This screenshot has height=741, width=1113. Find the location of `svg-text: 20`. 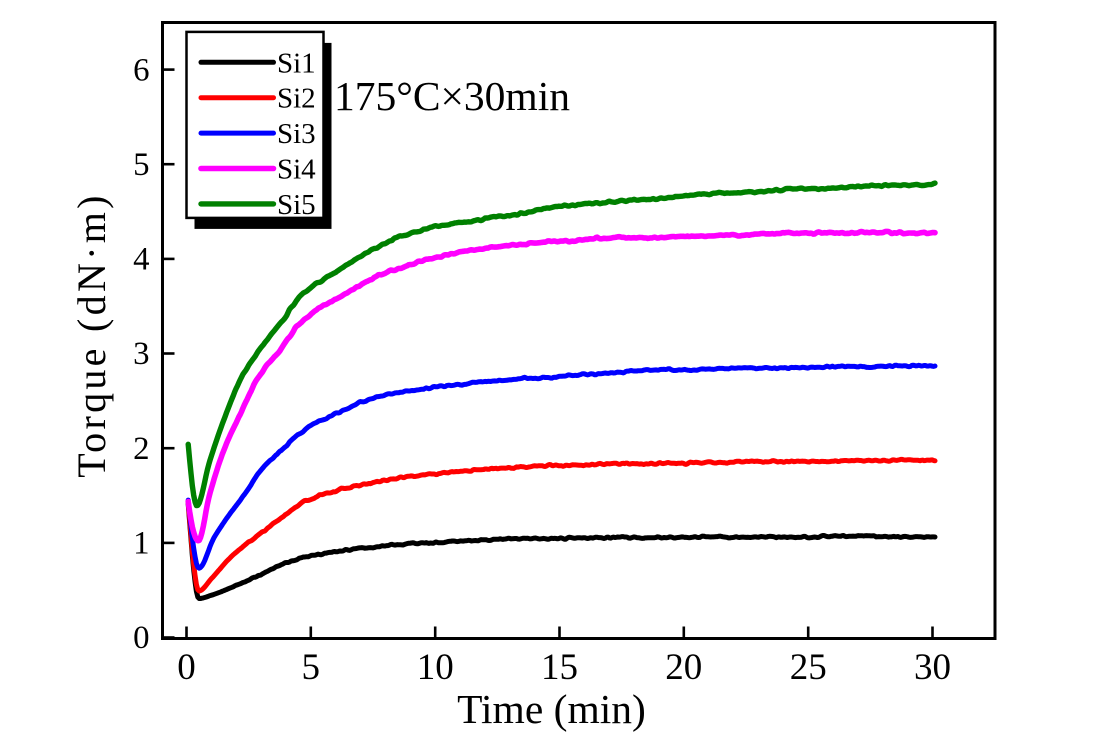

svg-text: 20 is located at coordinates (683, 667).